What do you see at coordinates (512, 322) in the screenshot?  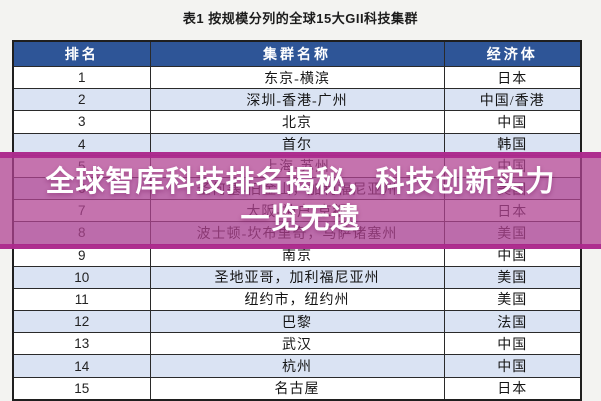 I see `economy-cell: 法国` at bounding box center [512, 322].